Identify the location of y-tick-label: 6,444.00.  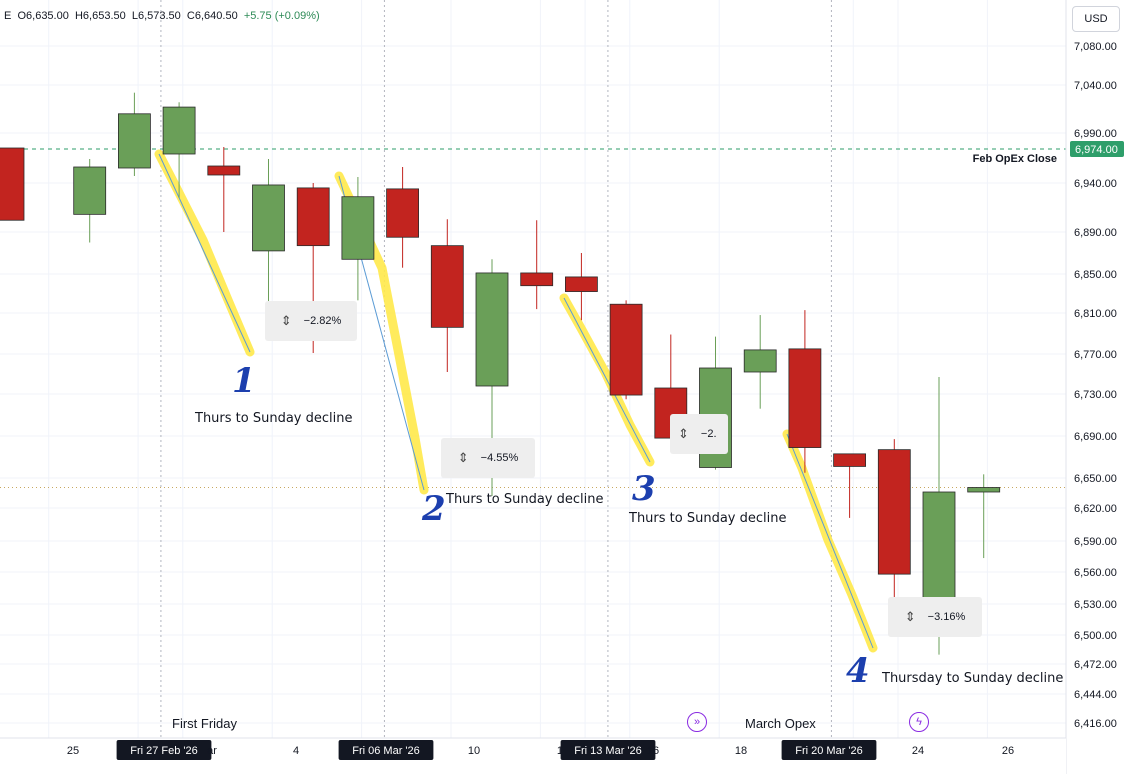
(1095, 695).